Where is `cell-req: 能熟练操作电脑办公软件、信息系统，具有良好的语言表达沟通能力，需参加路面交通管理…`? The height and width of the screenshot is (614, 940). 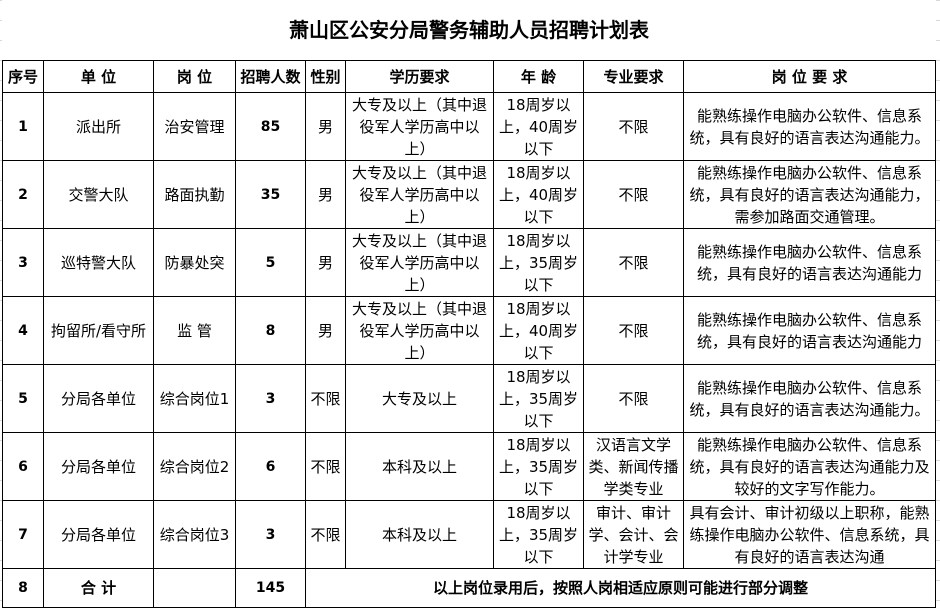
cell-req: 能熟练操作电脑办公软件、信息系统，具有良好的语言表达沟通能力，需参加路面交通管理… is located at coordinates (809, 194).